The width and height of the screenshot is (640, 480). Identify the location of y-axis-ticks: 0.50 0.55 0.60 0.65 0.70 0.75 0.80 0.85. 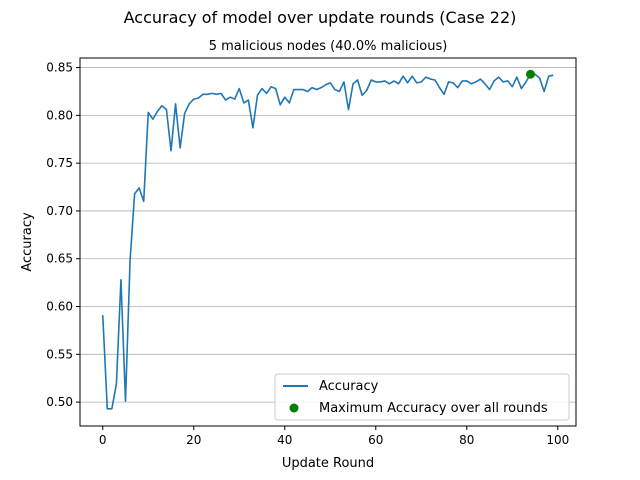
(63, 235).